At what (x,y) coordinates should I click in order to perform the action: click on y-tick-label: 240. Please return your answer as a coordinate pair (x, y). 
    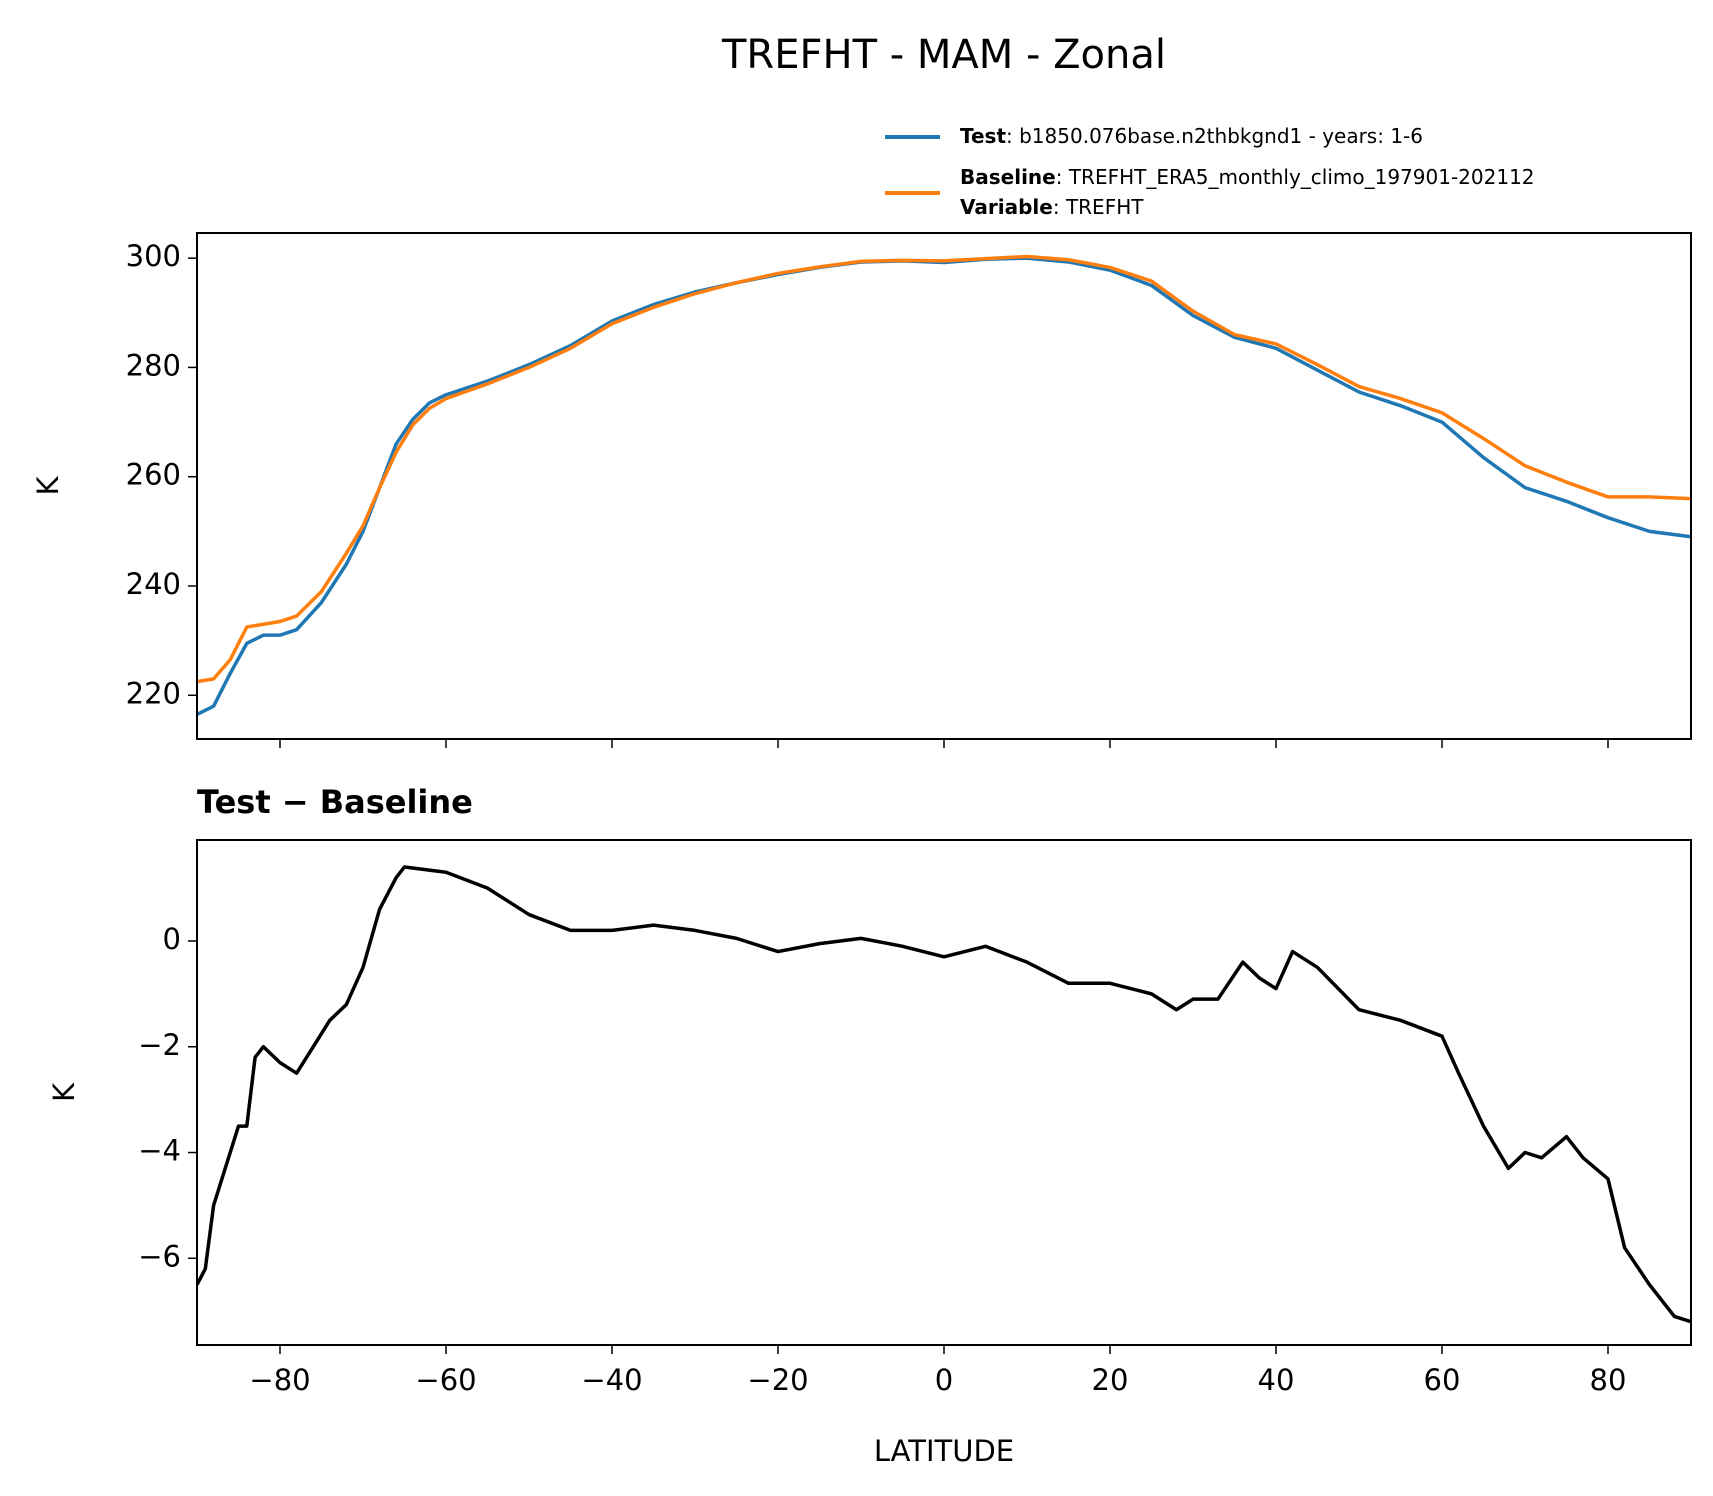
    Looking at the image, I should click on (153, 584).